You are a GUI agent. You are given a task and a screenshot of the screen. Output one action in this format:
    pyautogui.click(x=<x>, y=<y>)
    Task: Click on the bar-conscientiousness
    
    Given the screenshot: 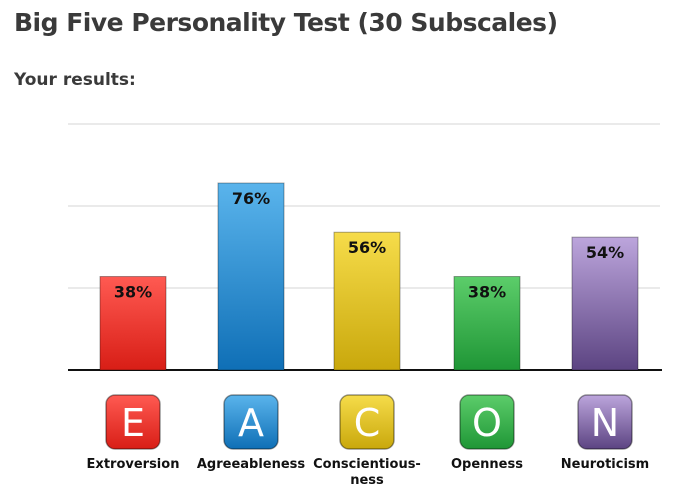 What is the action you would take?
    pyautogui.click(x=367, y=301)
    